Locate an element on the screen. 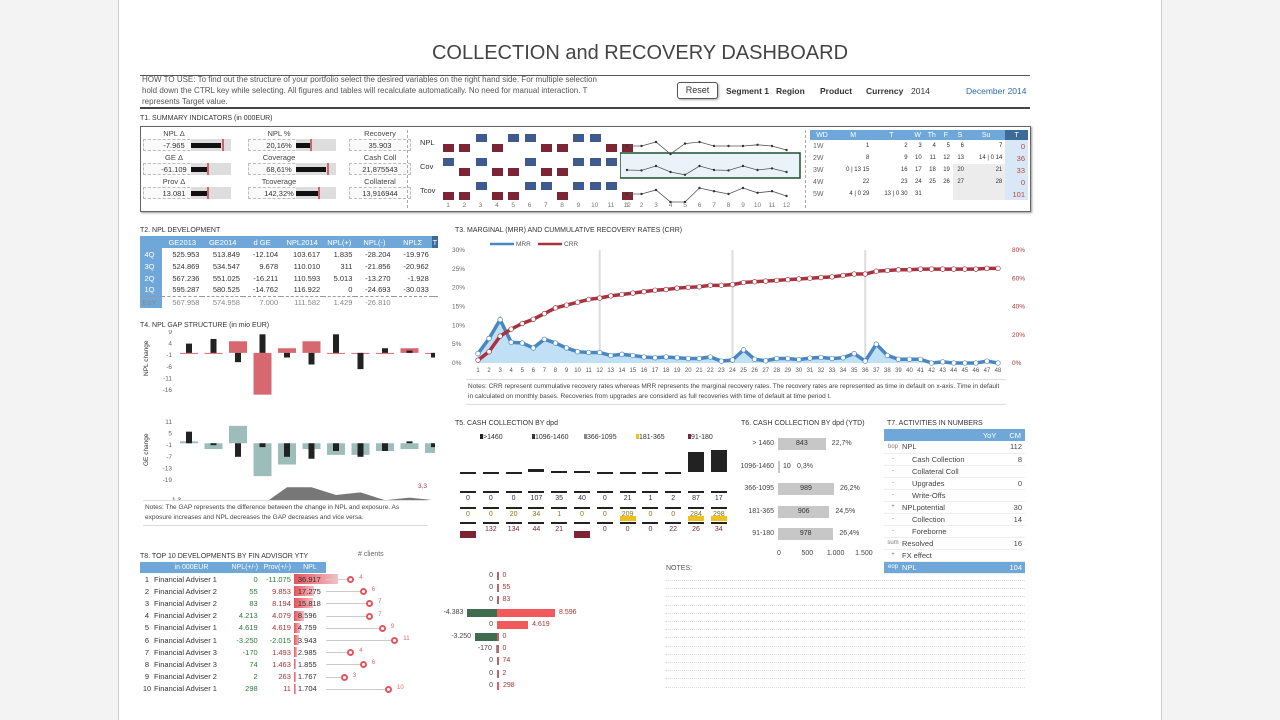 The image size is (1280, 720). prov-change: 9.853 is located at coordinates (281, 591).